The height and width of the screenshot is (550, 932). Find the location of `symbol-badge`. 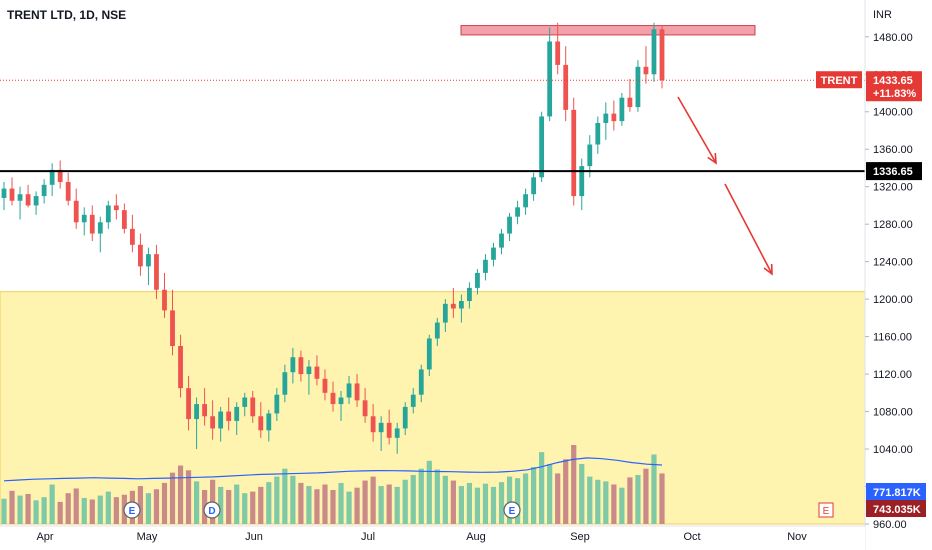

symbol-badge is located at coordinates (839, 80).